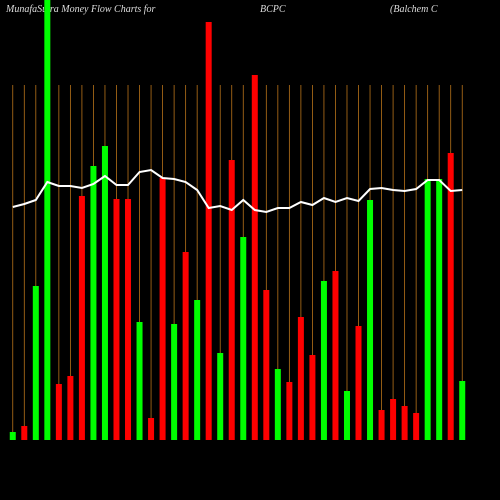  What do you see at coordinates (414, 9) in the screenshot?
I see `company: (Balchem C` at bounding box center [414, 9].